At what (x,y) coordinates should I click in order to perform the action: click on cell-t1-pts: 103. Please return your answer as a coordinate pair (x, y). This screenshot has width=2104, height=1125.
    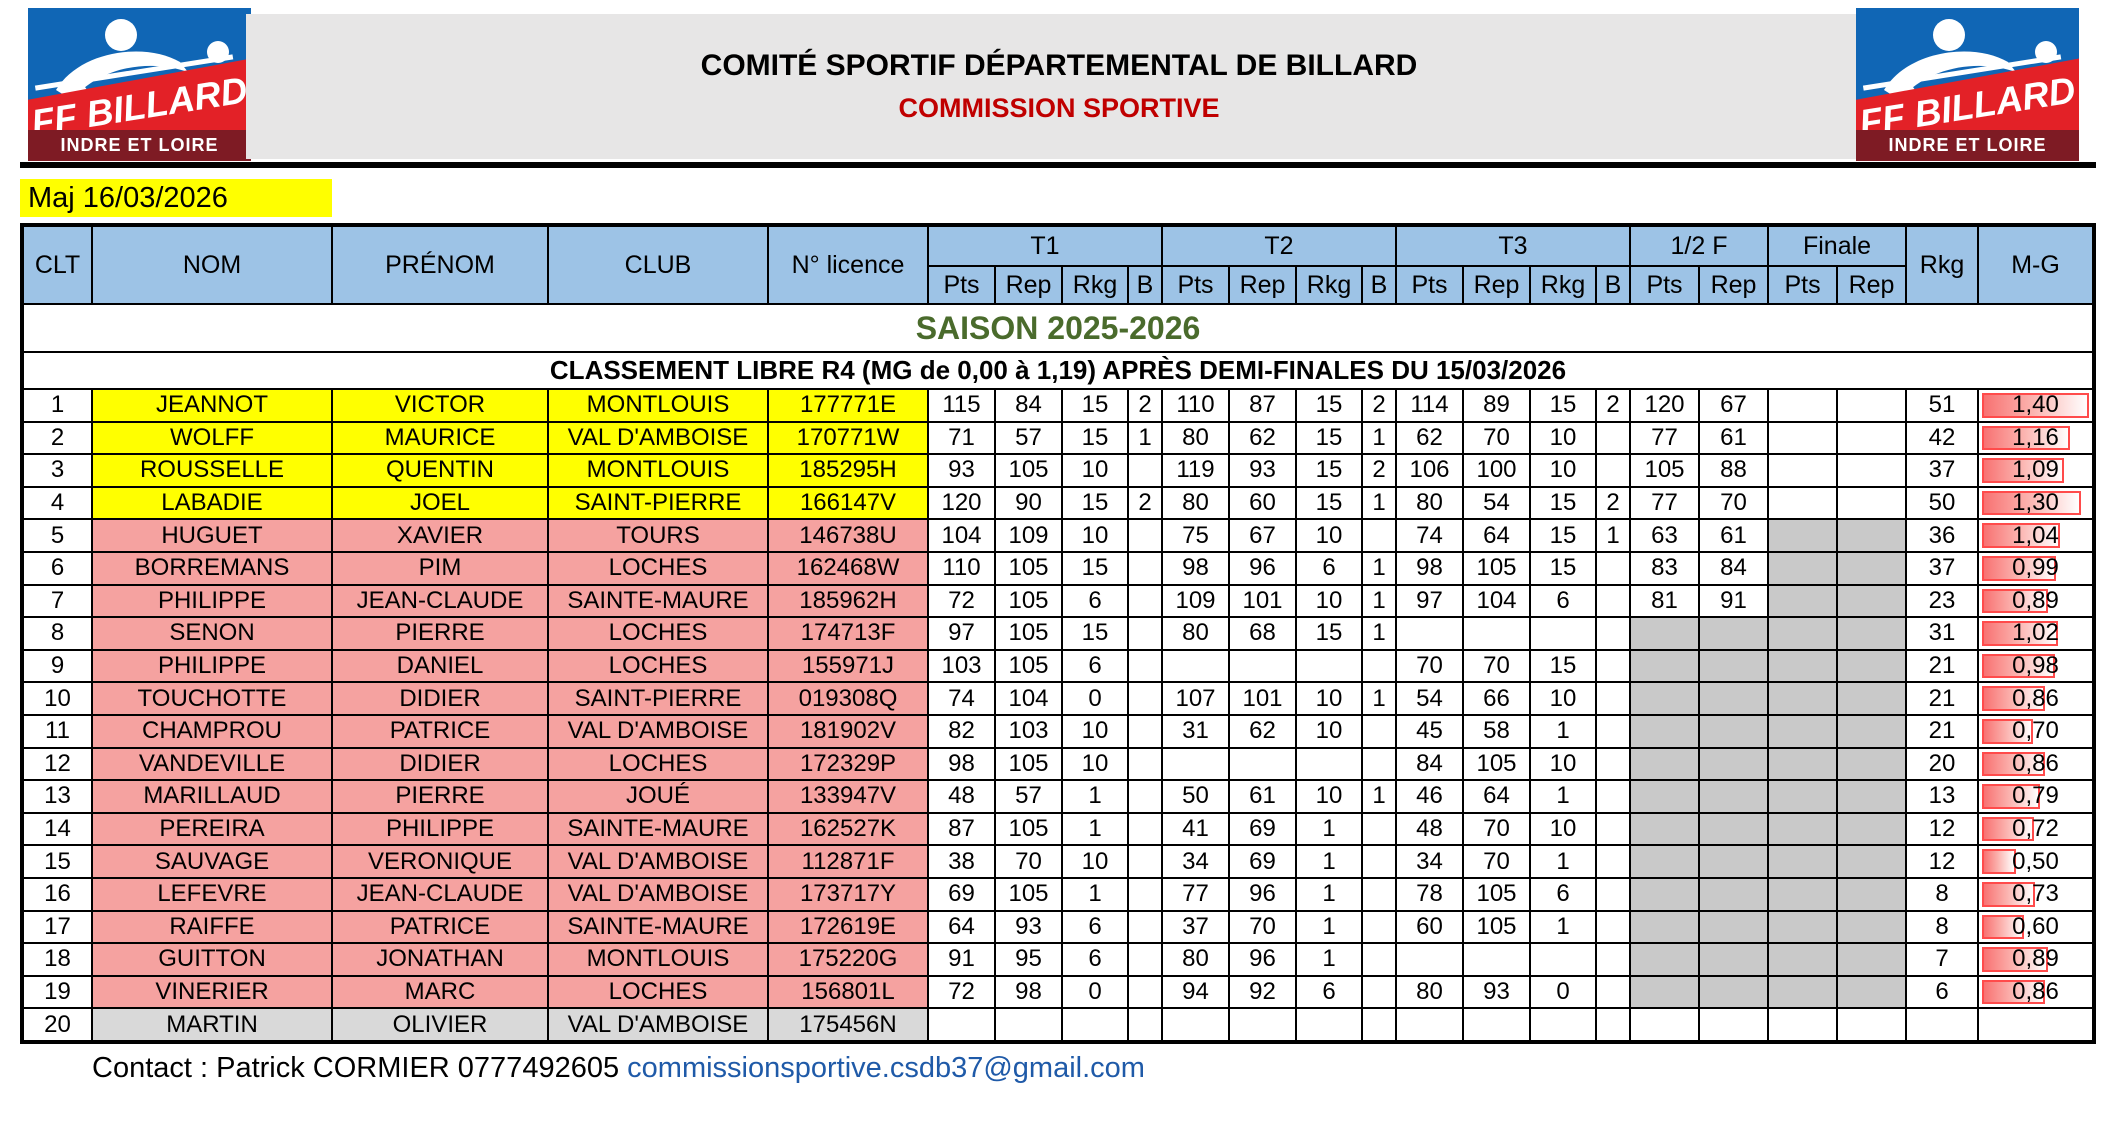
    Looking at the image, I should click on (961, 666).